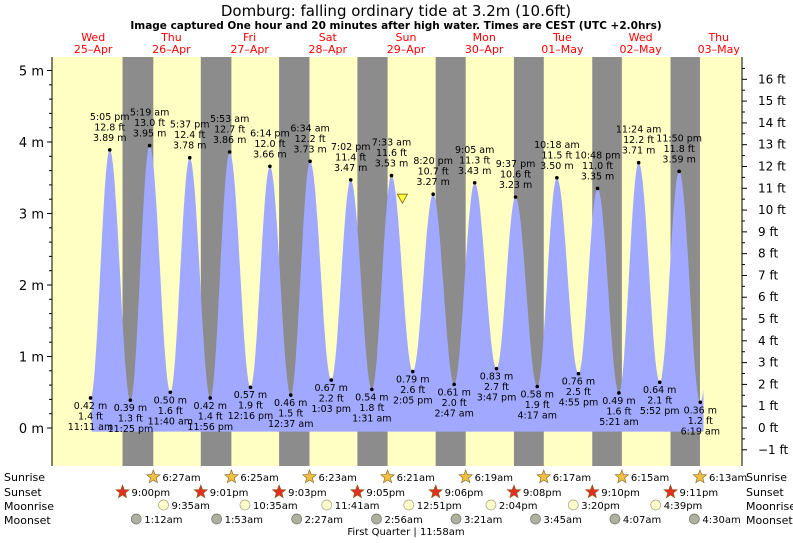  Describe the element at coordinates (768, 406) in the screenshot. I see `right-tick-label: 1 ft` at that location.